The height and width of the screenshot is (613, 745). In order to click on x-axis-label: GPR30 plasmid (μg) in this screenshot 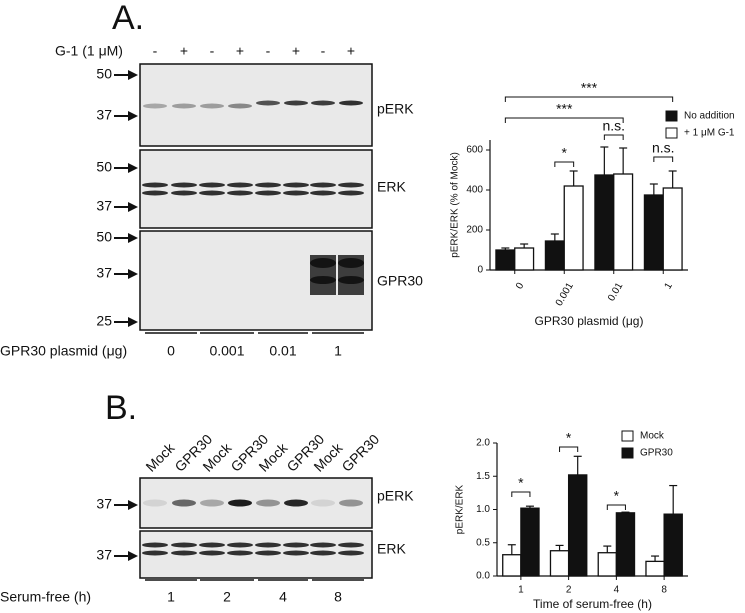, I will do `click(589, 321)`.